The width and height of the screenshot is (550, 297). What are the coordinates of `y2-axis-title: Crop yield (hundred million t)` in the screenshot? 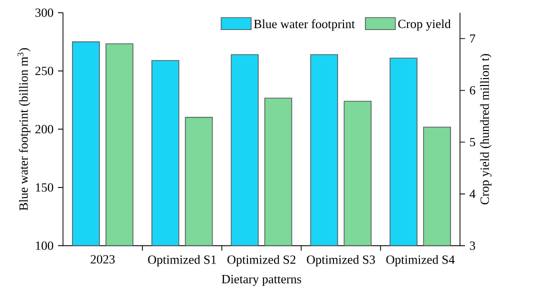 It's located at (486, 129).